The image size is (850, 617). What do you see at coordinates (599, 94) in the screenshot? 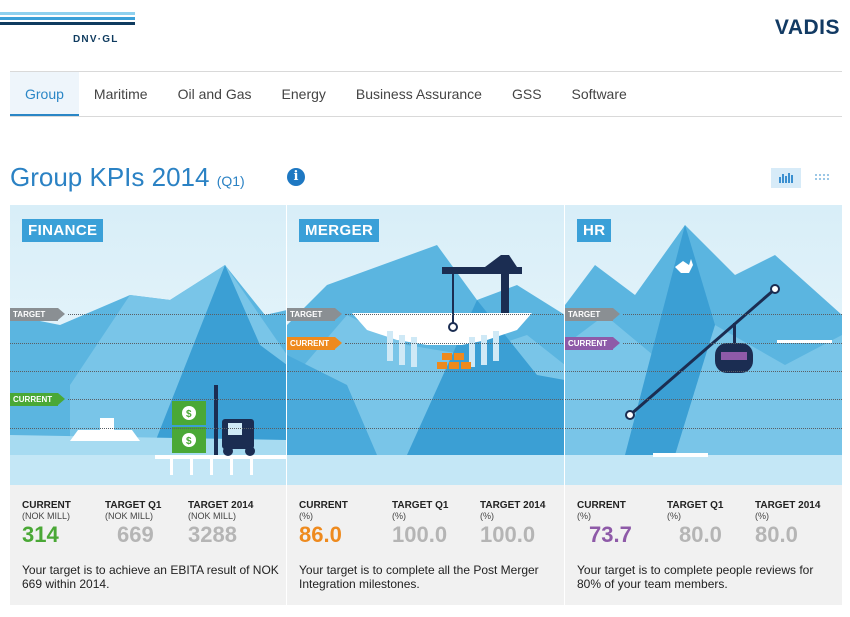
I see `tab-software: Software` at bounding box center [599, 94].